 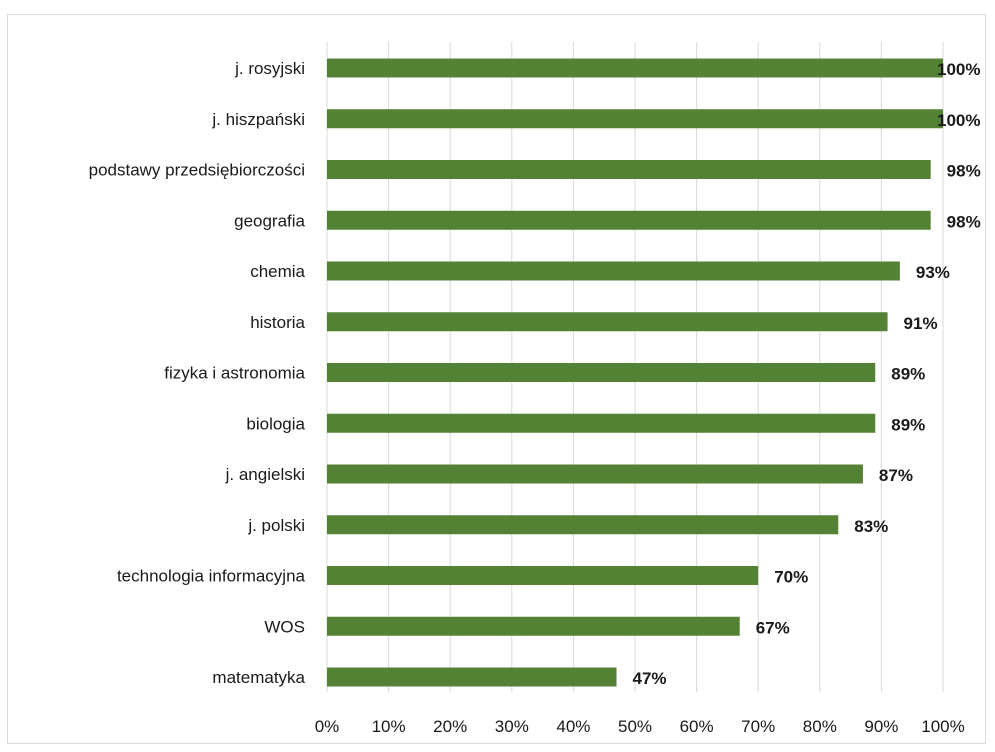 What do you see at coordinates (327, 726) in the screenshot?
I see `x-tick-label: 0%` at bounding box center [327, 726].